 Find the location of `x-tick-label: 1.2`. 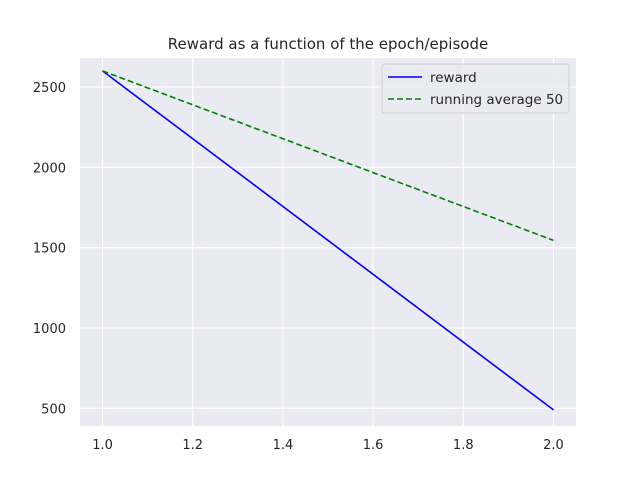

x-tick-label: 1.2 is located at coordinates (192, 445).